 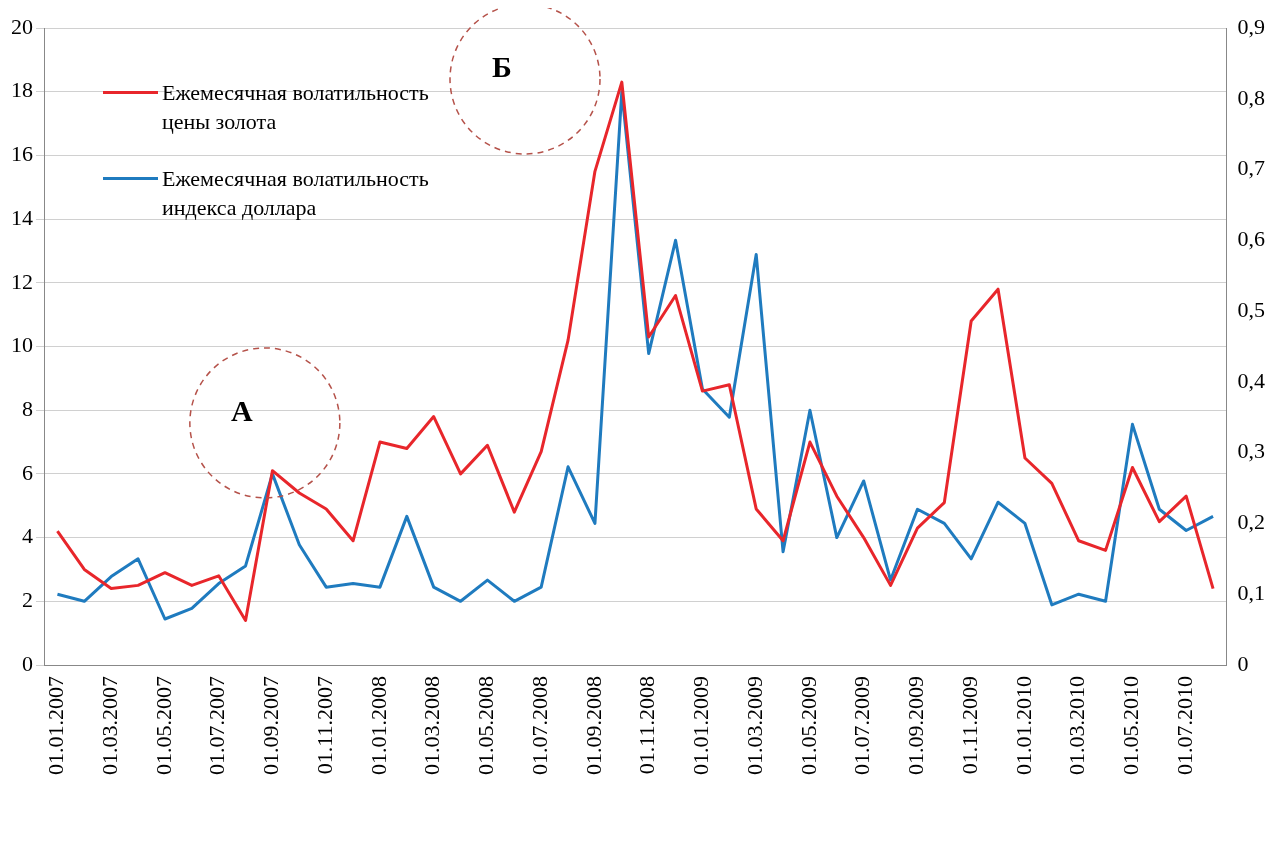 What do you see at coordinates (539, 725) in the screenshot?
I see `x-tick-label: 01.07.2008` at bounding box center [539, 725].